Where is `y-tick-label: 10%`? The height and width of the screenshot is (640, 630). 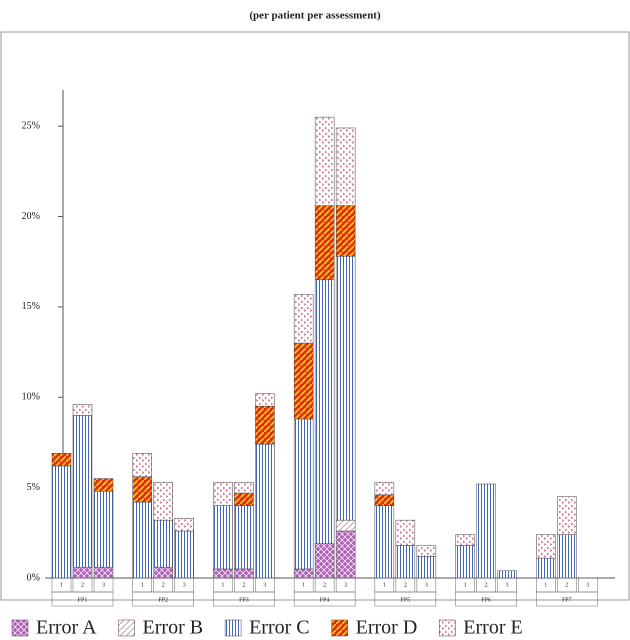 y-tick-label: 10% is located at coordinates (31, 397).